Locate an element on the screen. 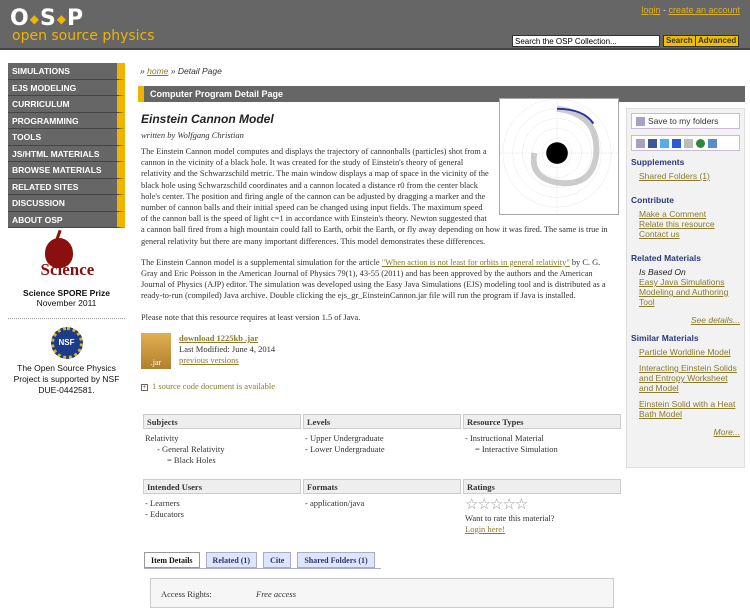  ratings-header: Ratings is located at coordinates (542, 486).